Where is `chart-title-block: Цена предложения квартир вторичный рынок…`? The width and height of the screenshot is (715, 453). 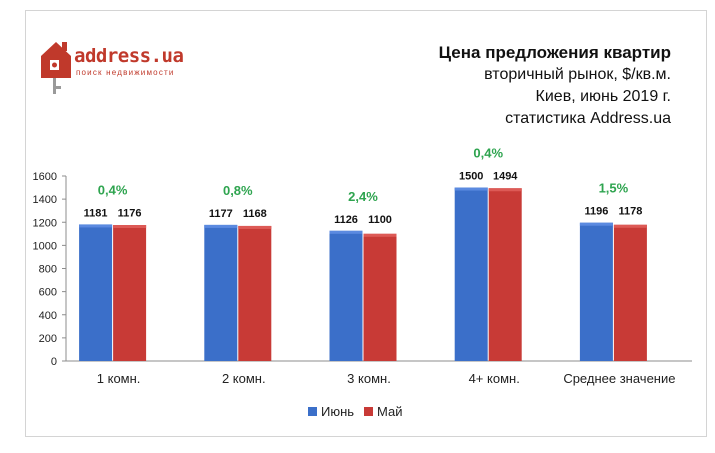
chart-title-block: Цена предложения квартир вторичный рынок… is located at coordinates (555, 86).